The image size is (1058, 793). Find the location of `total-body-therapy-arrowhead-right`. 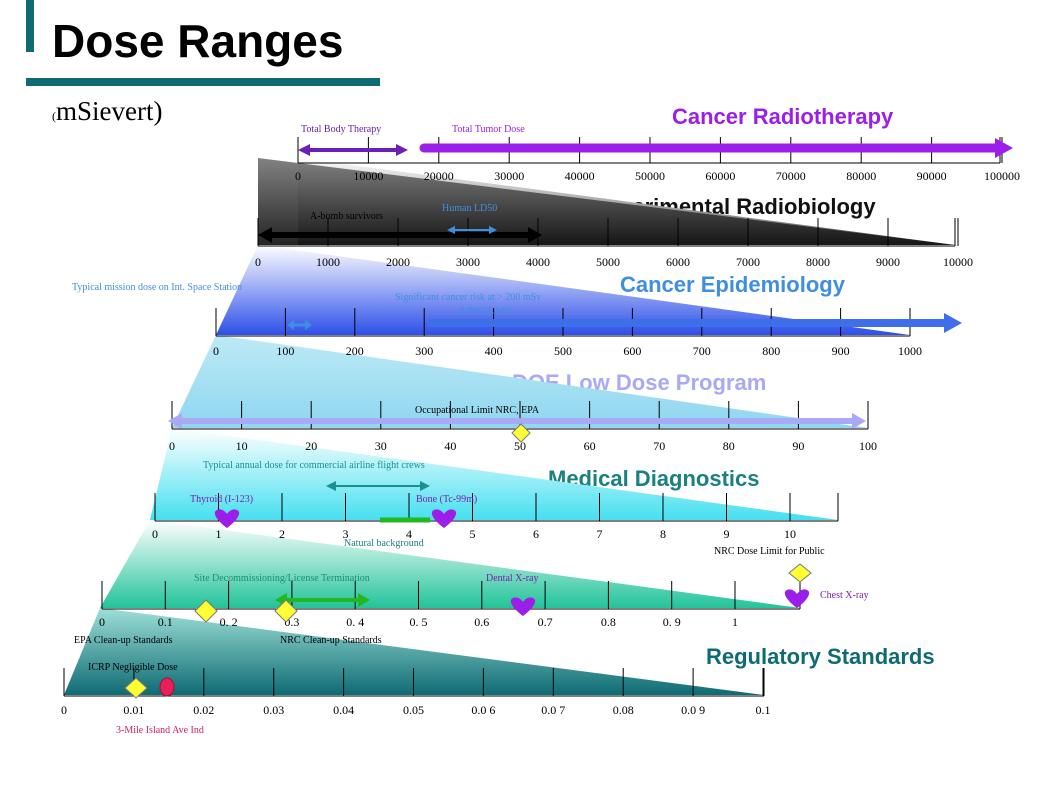

total-body-therapy-arrowhead-right is located at coordinates (402, 150).